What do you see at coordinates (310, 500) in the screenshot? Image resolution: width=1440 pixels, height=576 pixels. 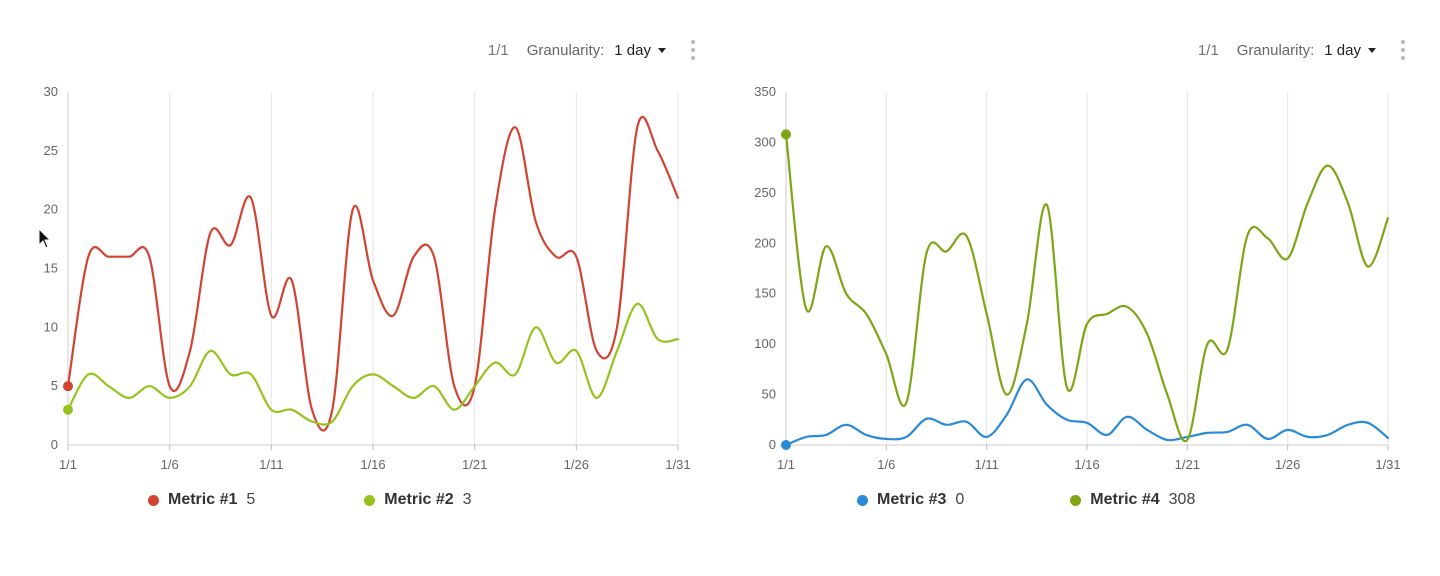 I see `chart-legend: Metric #1 5 Metric #2 3` at bounding box center [310, 500].